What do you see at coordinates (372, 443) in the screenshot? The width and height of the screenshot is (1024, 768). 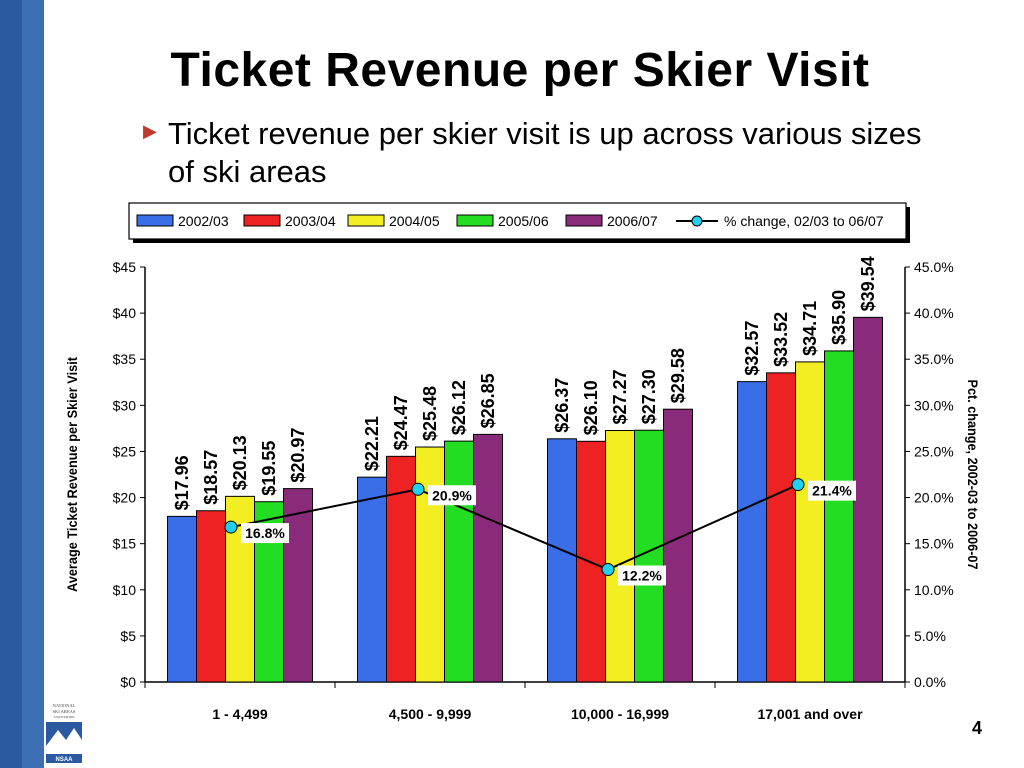 I see `bar-value-label: $22.21` at bounding box center [372, 443].